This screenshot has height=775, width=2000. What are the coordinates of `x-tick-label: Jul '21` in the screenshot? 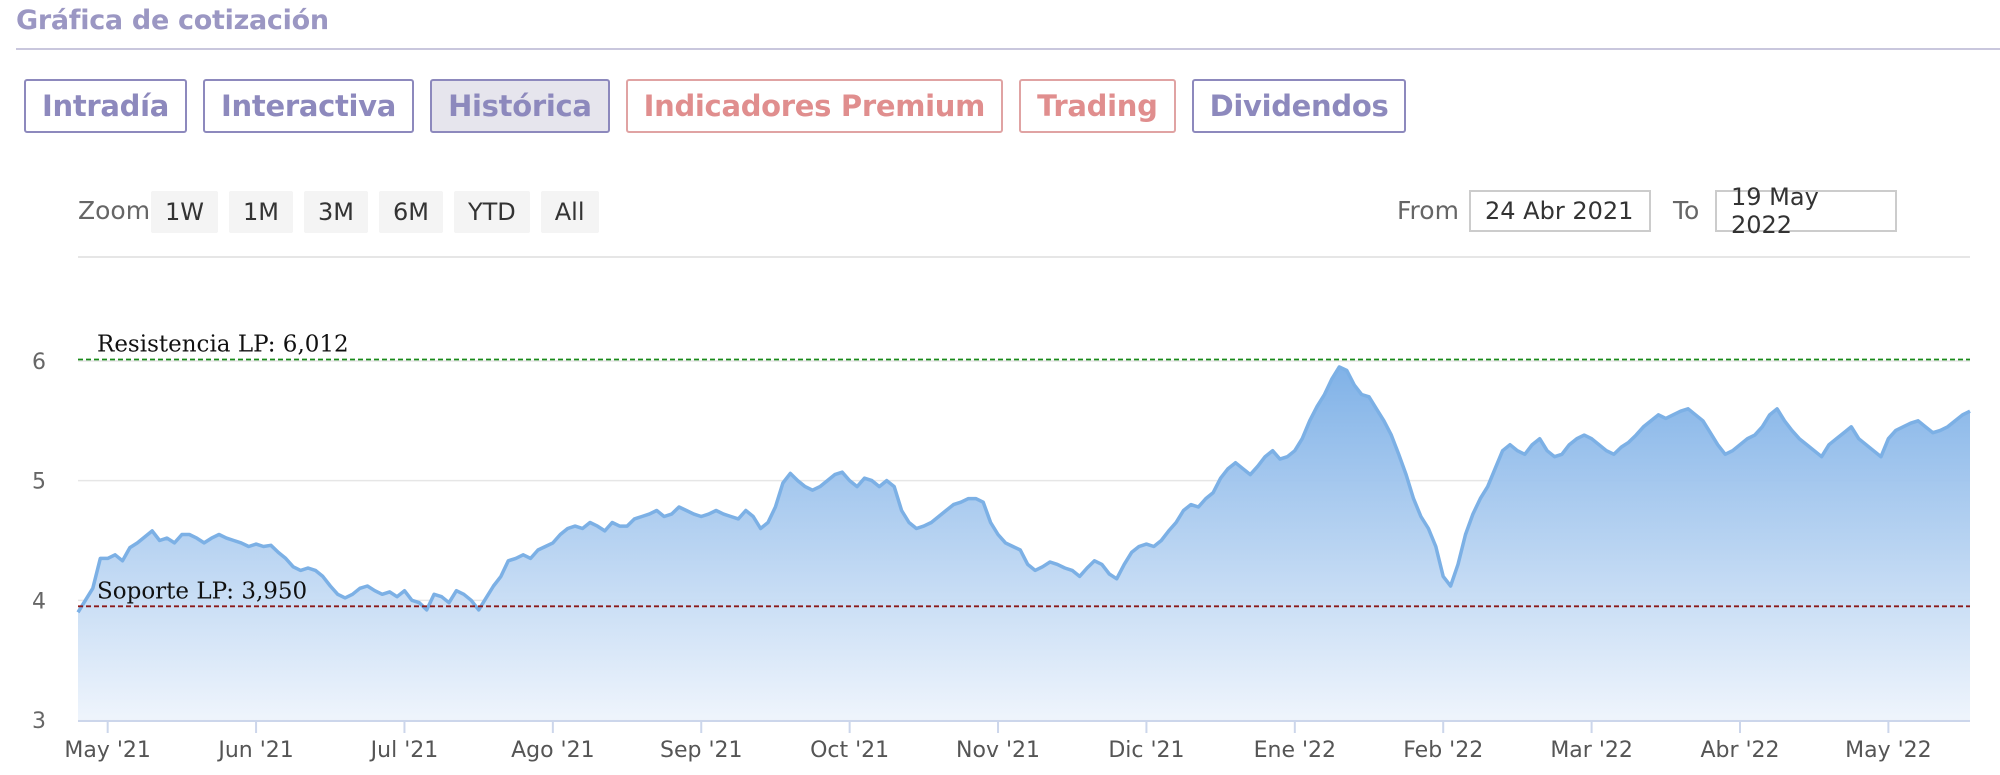 It's located at (404, 750).